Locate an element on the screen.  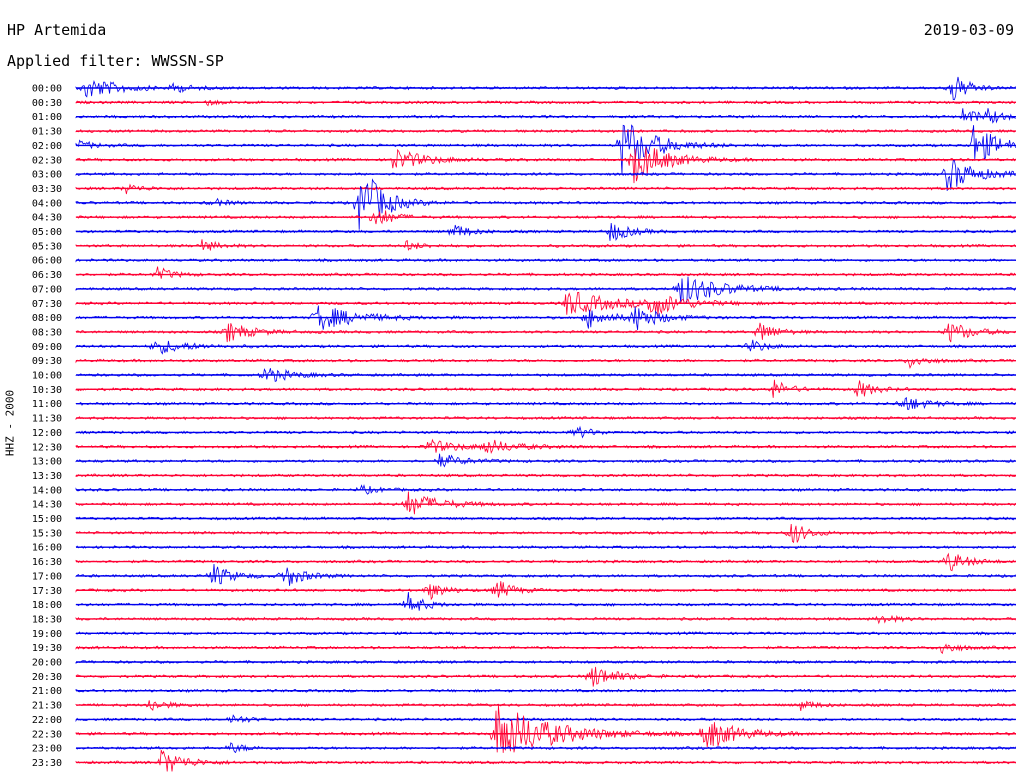
time-tick-label: 18:00 is located at coordinates (47, 605).